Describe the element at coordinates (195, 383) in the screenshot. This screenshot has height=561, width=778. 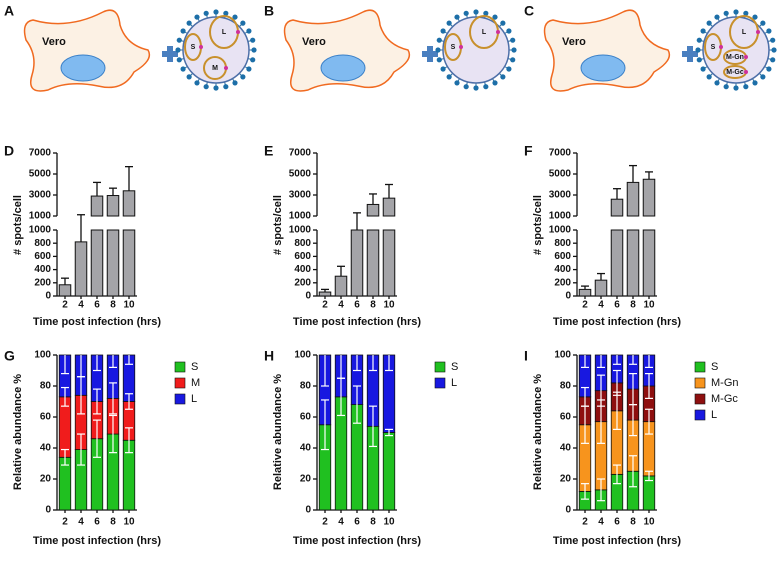
I see `legend-label: M` at that location.